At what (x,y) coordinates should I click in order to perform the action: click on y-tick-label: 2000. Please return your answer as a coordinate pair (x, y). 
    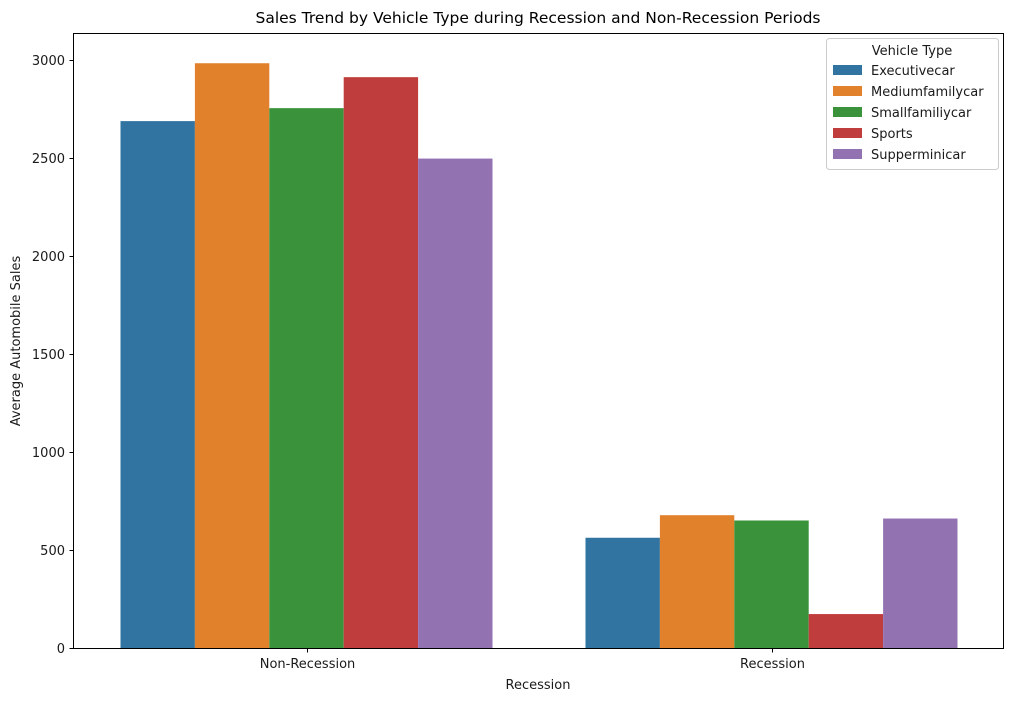
    Looking at the image, I should click on (48, 257).